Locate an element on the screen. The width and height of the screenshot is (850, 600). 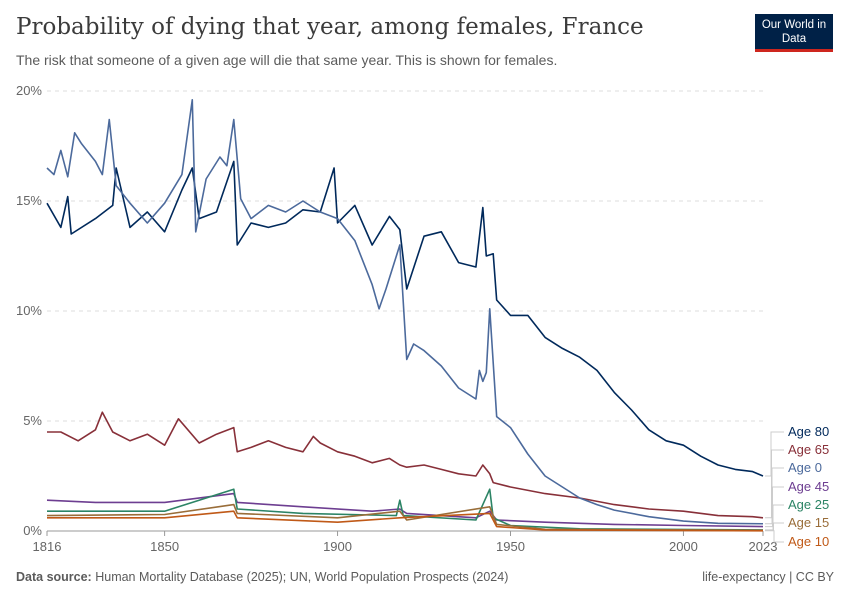
x-tick-label: 1900 is located at coordinates (337, 546).